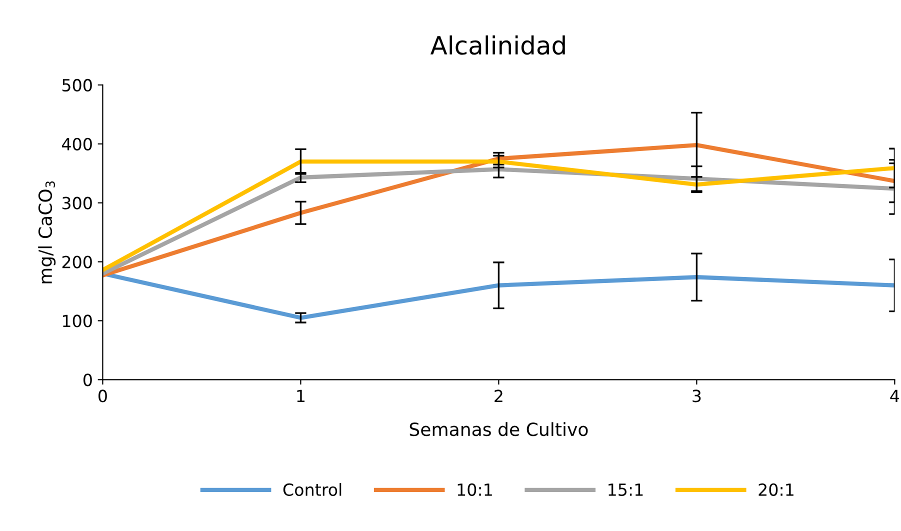  What do you see at coordinates (102, 396) in the screenshot?
I see `x-tick-label: 0` at bounding box center [102, 396].